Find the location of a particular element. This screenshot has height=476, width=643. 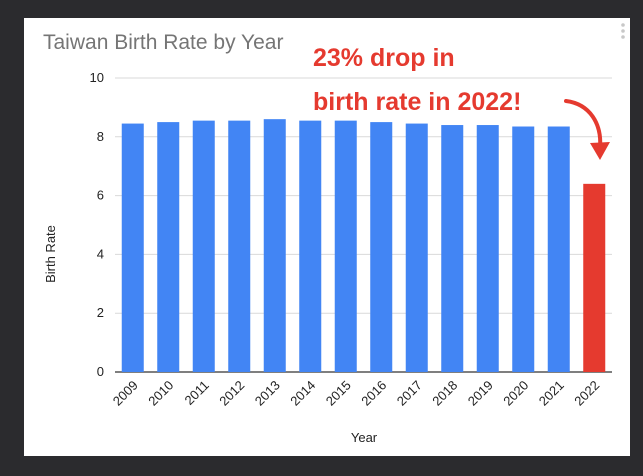

bar-2022 is located at coordinates (594, 277).